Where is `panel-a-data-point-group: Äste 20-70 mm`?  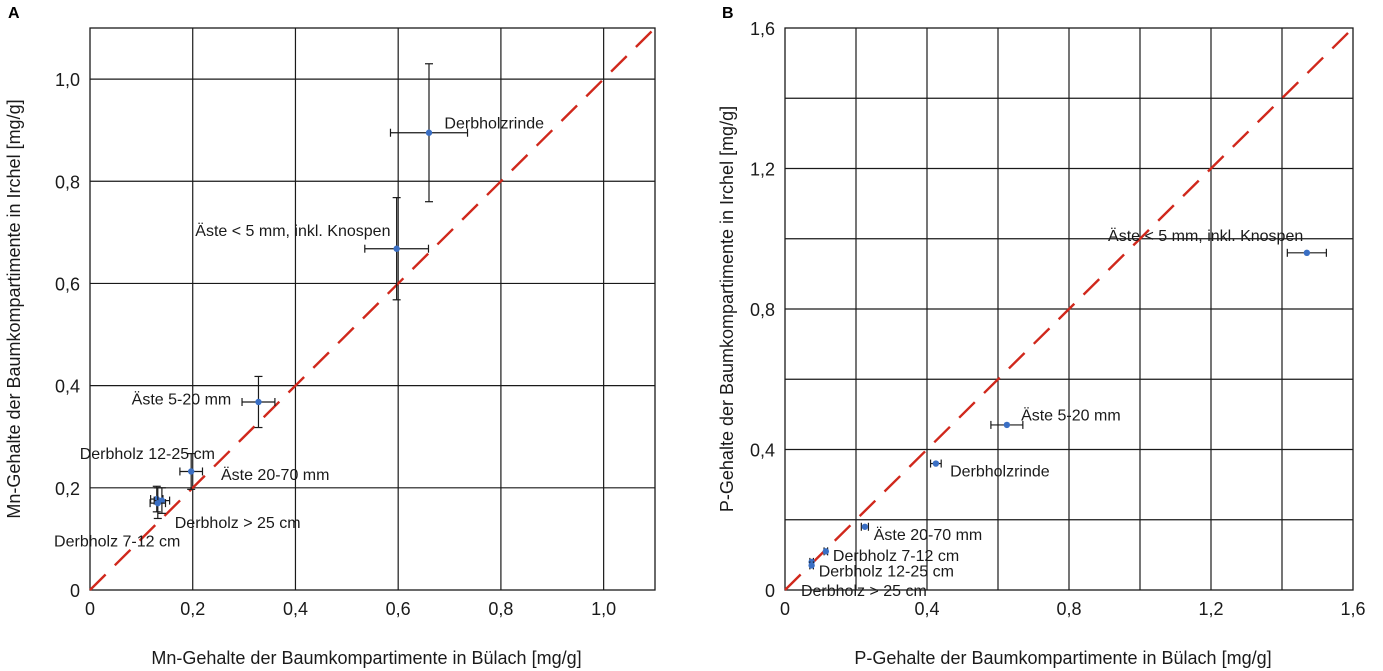 panel-a-data-point-group: Äste 20-70 mm is located at coordinates (254, 471).